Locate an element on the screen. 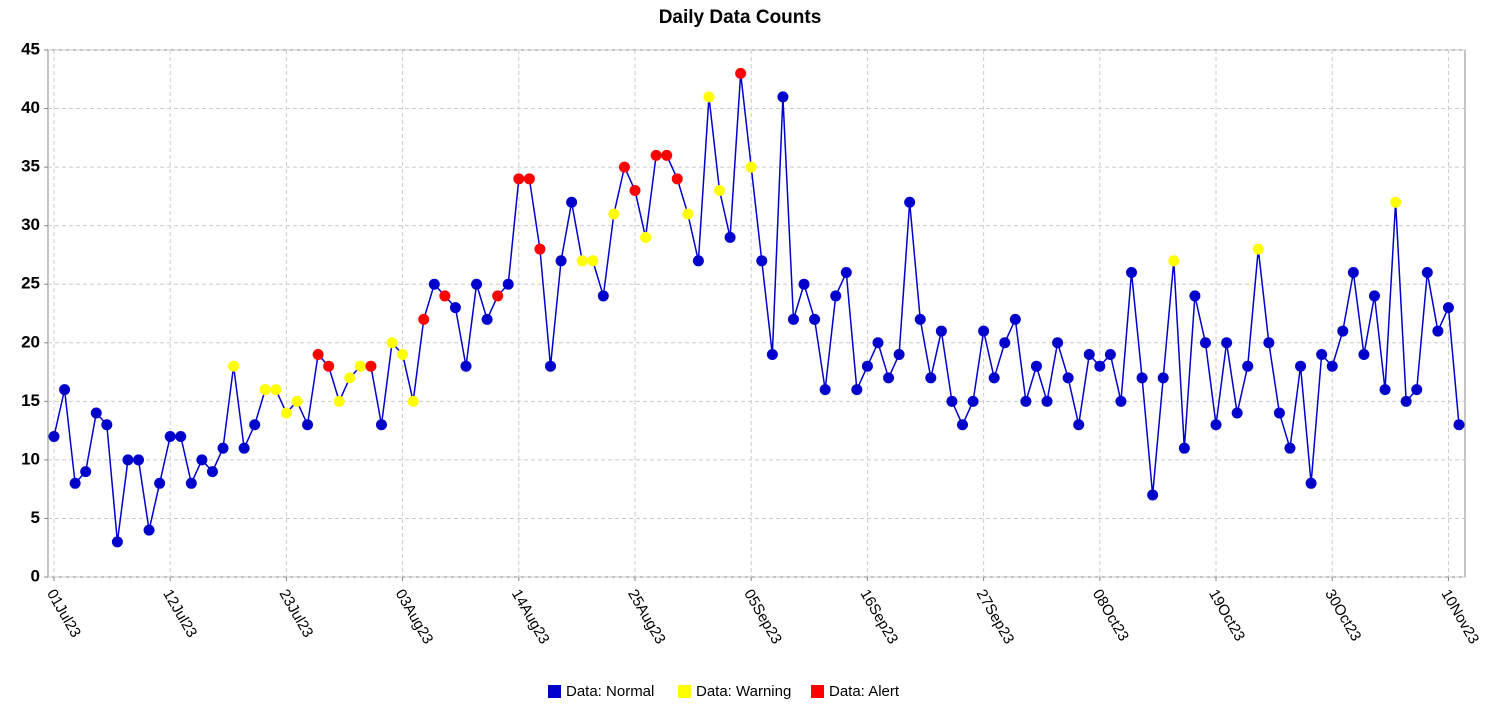  x-tick-label: 01Jul23 is located at coordinates (63, 613).